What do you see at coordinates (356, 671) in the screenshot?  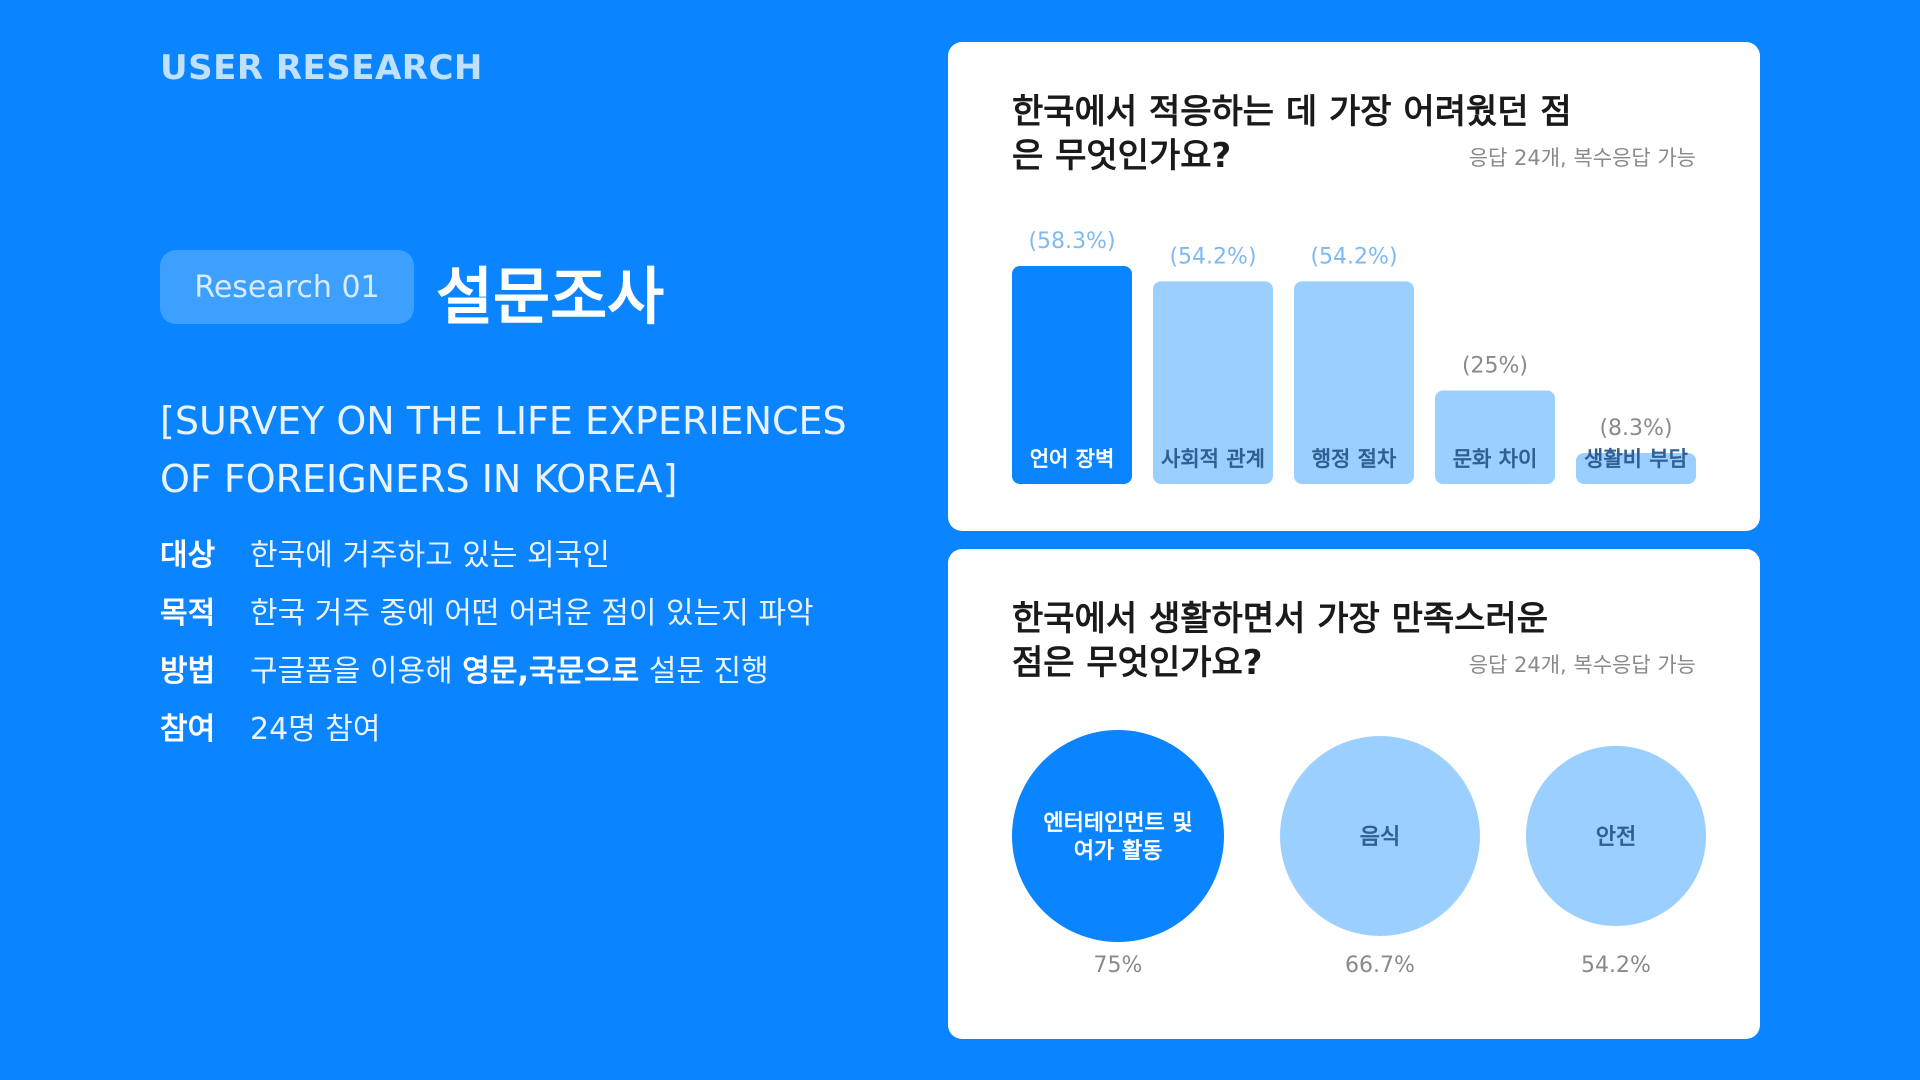 I see `method-text-pre: 구글폼을 이용해` at bounding box center [356, 671].